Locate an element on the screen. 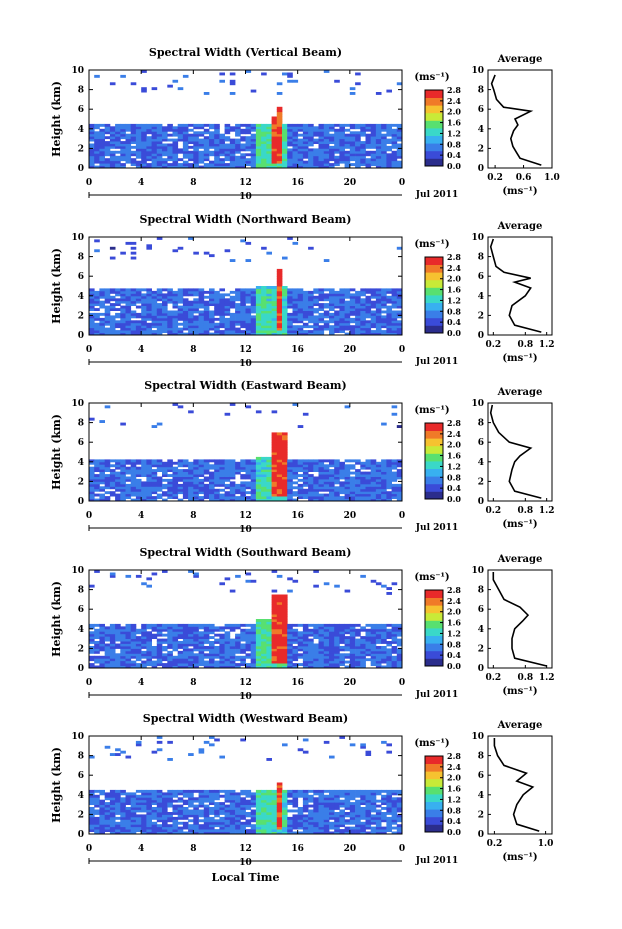 The image size is (622, 929). panel-title: Spectral Width (Northward Beam) is located at coordinates (246, 219).